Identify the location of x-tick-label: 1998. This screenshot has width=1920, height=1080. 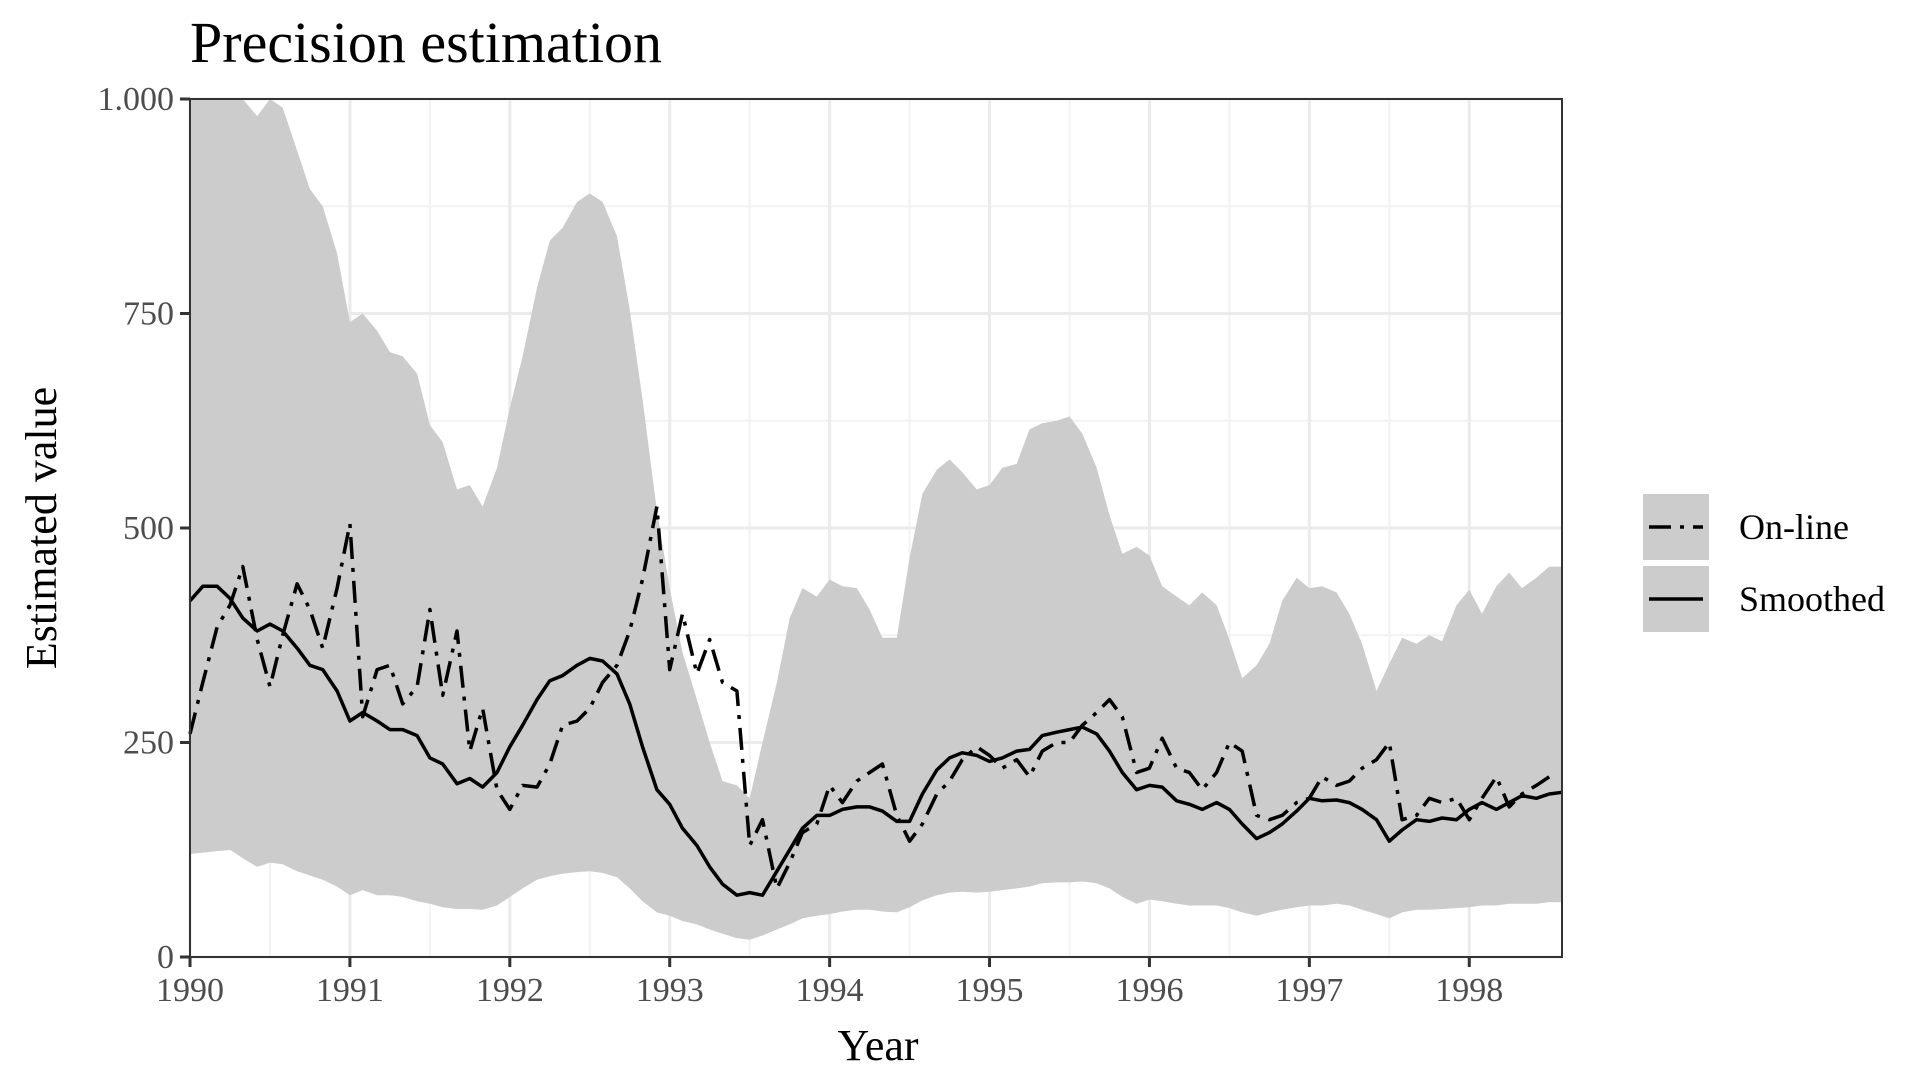
(1469, 990).